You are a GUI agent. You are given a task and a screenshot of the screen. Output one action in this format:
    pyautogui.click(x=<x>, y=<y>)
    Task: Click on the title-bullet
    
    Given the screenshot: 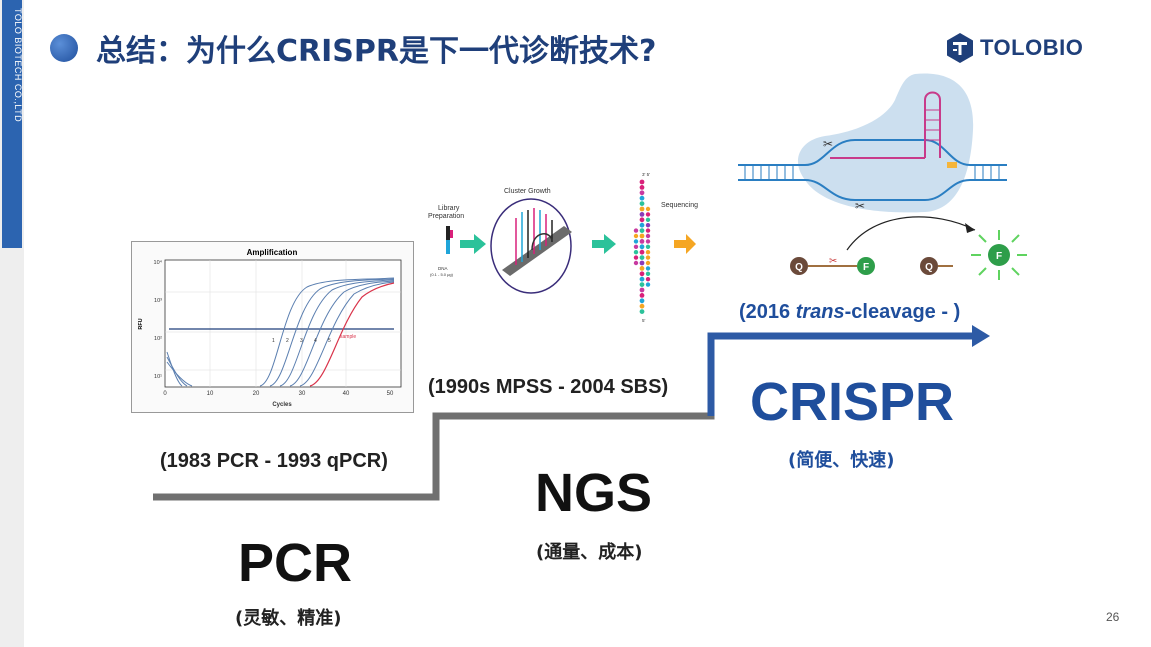 What is the action you would take?
    pyautogui.click(x=64, y=48)
    